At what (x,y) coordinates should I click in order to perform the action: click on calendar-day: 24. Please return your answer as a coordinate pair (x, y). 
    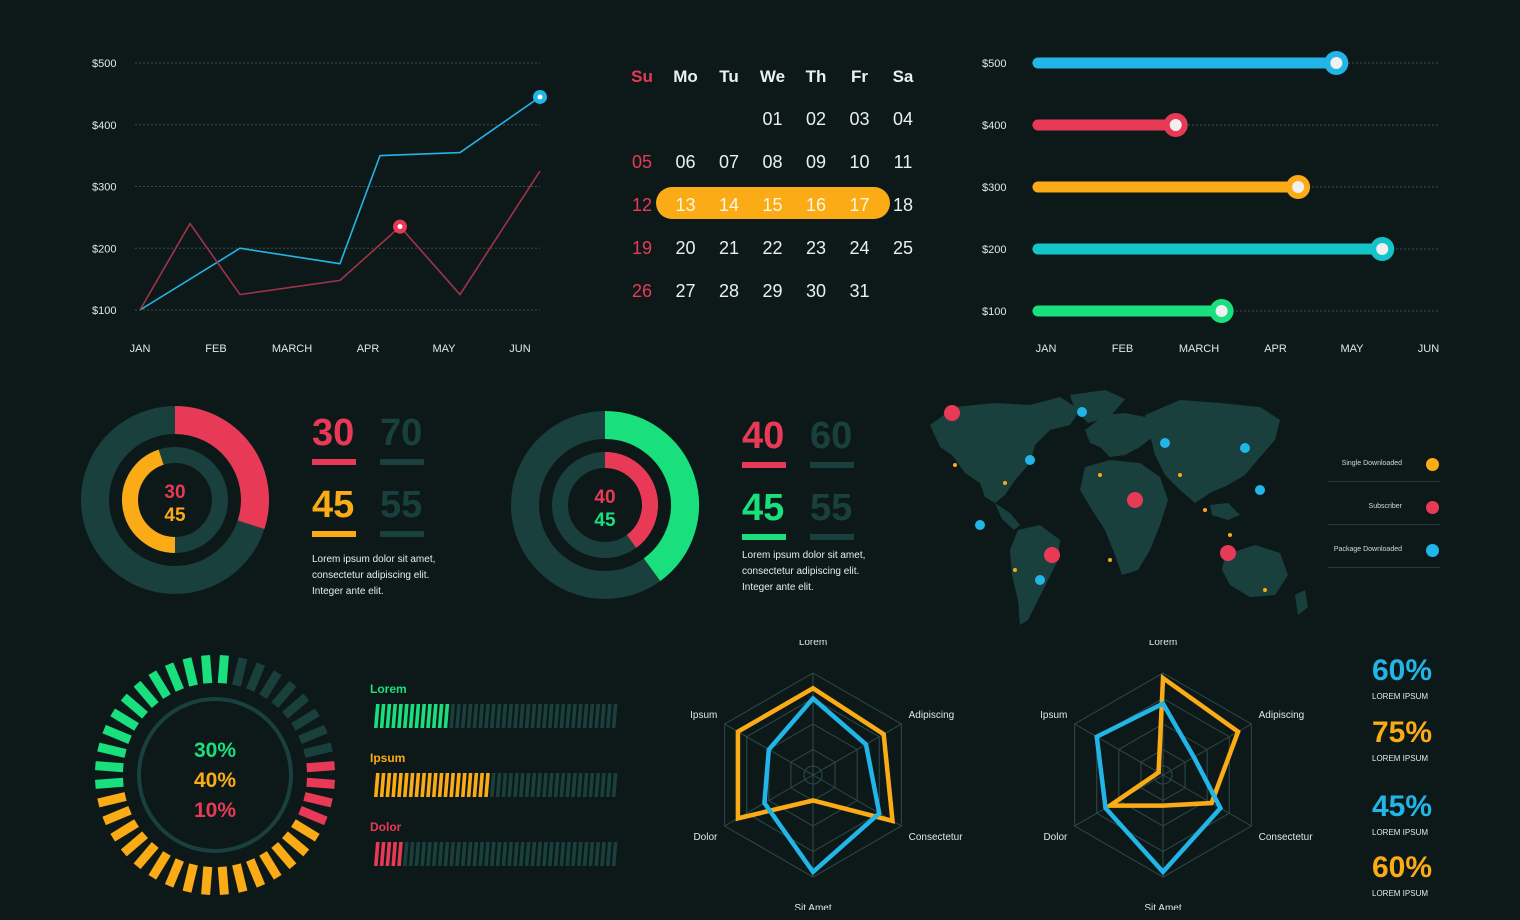
    Looking at the image, I should click on (859, 248).